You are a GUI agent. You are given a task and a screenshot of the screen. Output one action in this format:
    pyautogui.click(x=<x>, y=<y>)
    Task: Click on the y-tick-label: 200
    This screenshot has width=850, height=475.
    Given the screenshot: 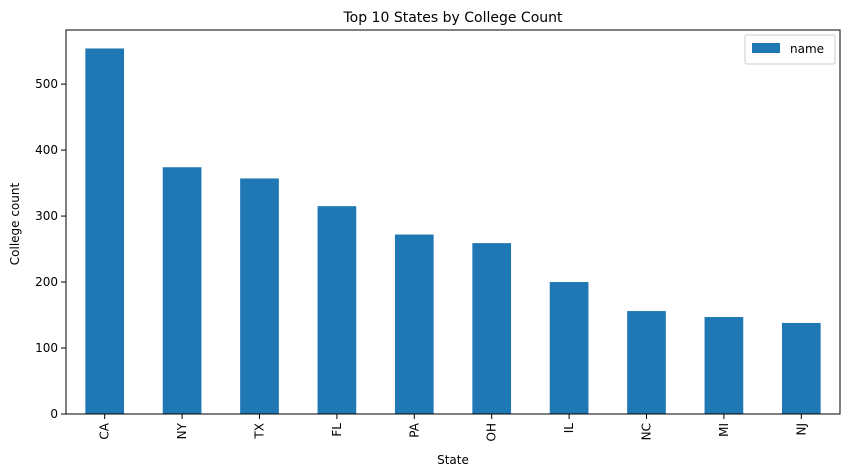 What is the action you would take?
    pyautogui.click(x=46, y=282)
    